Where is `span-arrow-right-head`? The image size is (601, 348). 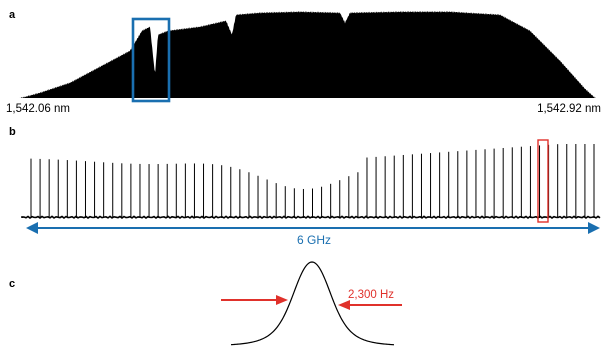 span-arrow-right-head is located at coordinates (594, 228).